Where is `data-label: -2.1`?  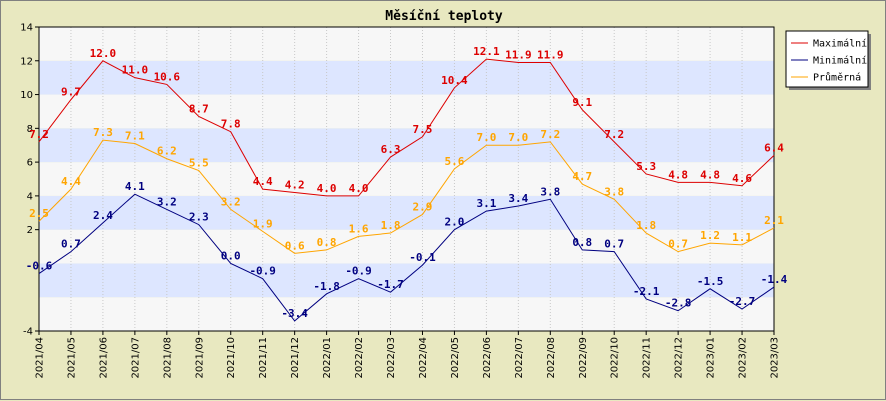
data-label: -2.1 is located at coordinates (646, 291).